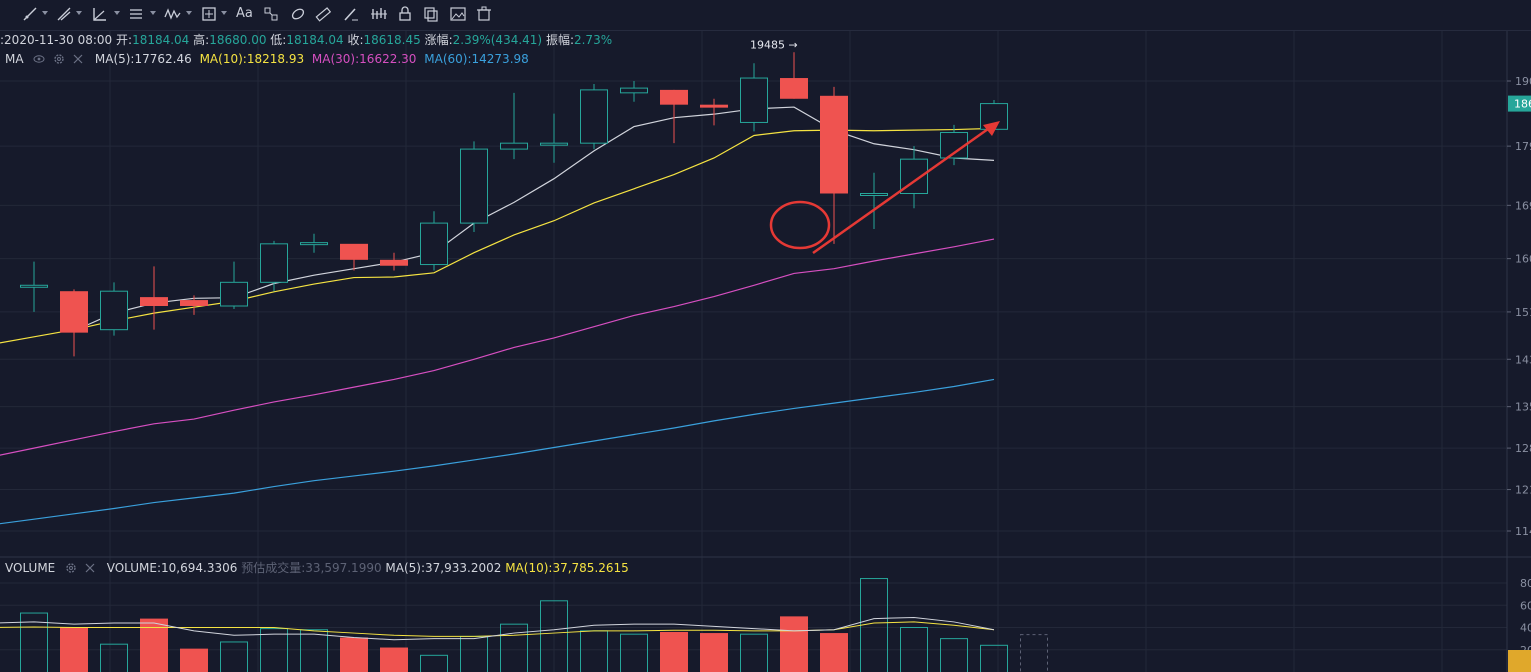  I want to click on clone-icon, so click(431, 14).